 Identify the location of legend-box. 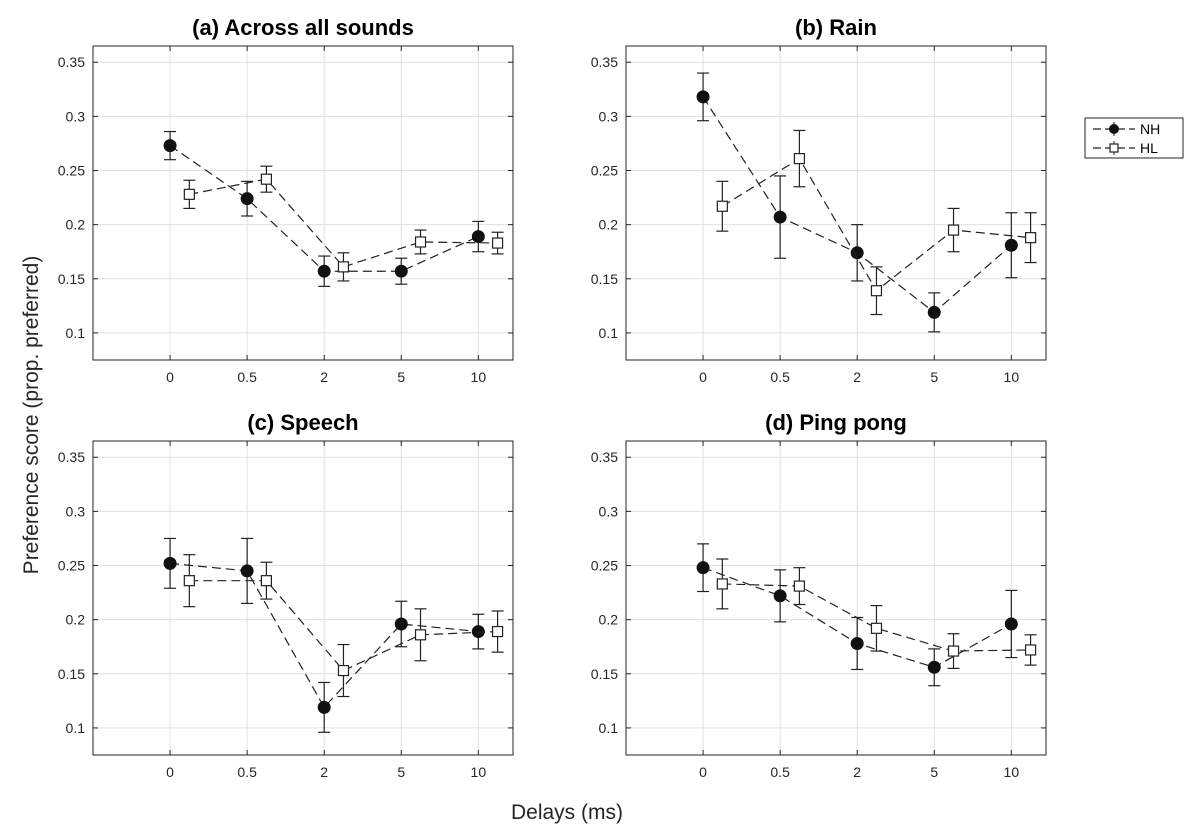
(1134, 138).